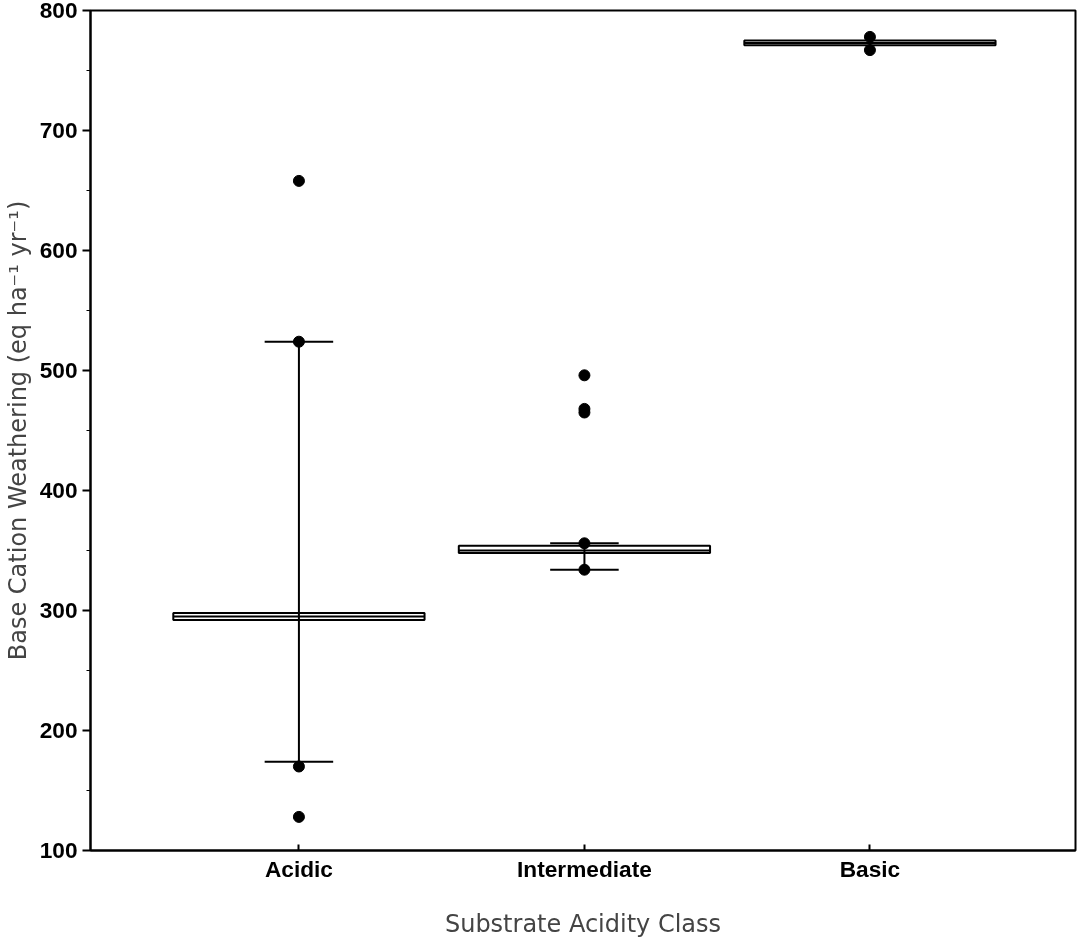 The height and width of the screenshot is (952, 1088). What do you see at coordinates (298, 868) in the screenshot?
I see `x-tick-label: Acidic` at bounding box center [298, 868].